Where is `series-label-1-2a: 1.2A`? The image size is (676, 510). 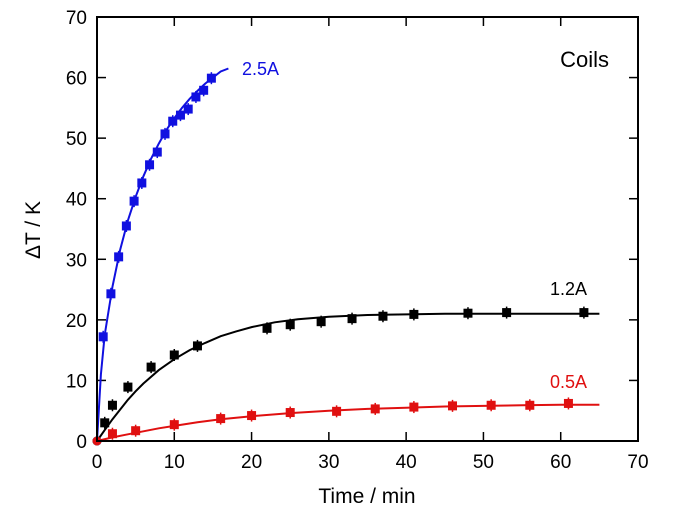 series-label-1-2a: 1.2A is located at coordinates (568, 289).